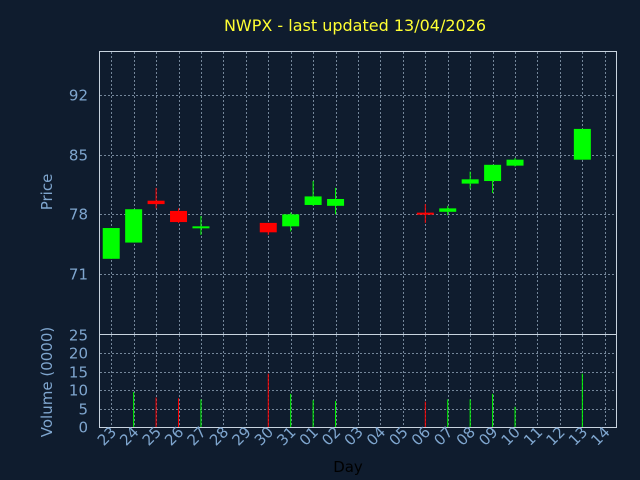 The width and height of the screenshot is (640, 480). Describe the element at coordinates (78, 275) in the screenshot. I see `price-tick-label: 71` at that location.